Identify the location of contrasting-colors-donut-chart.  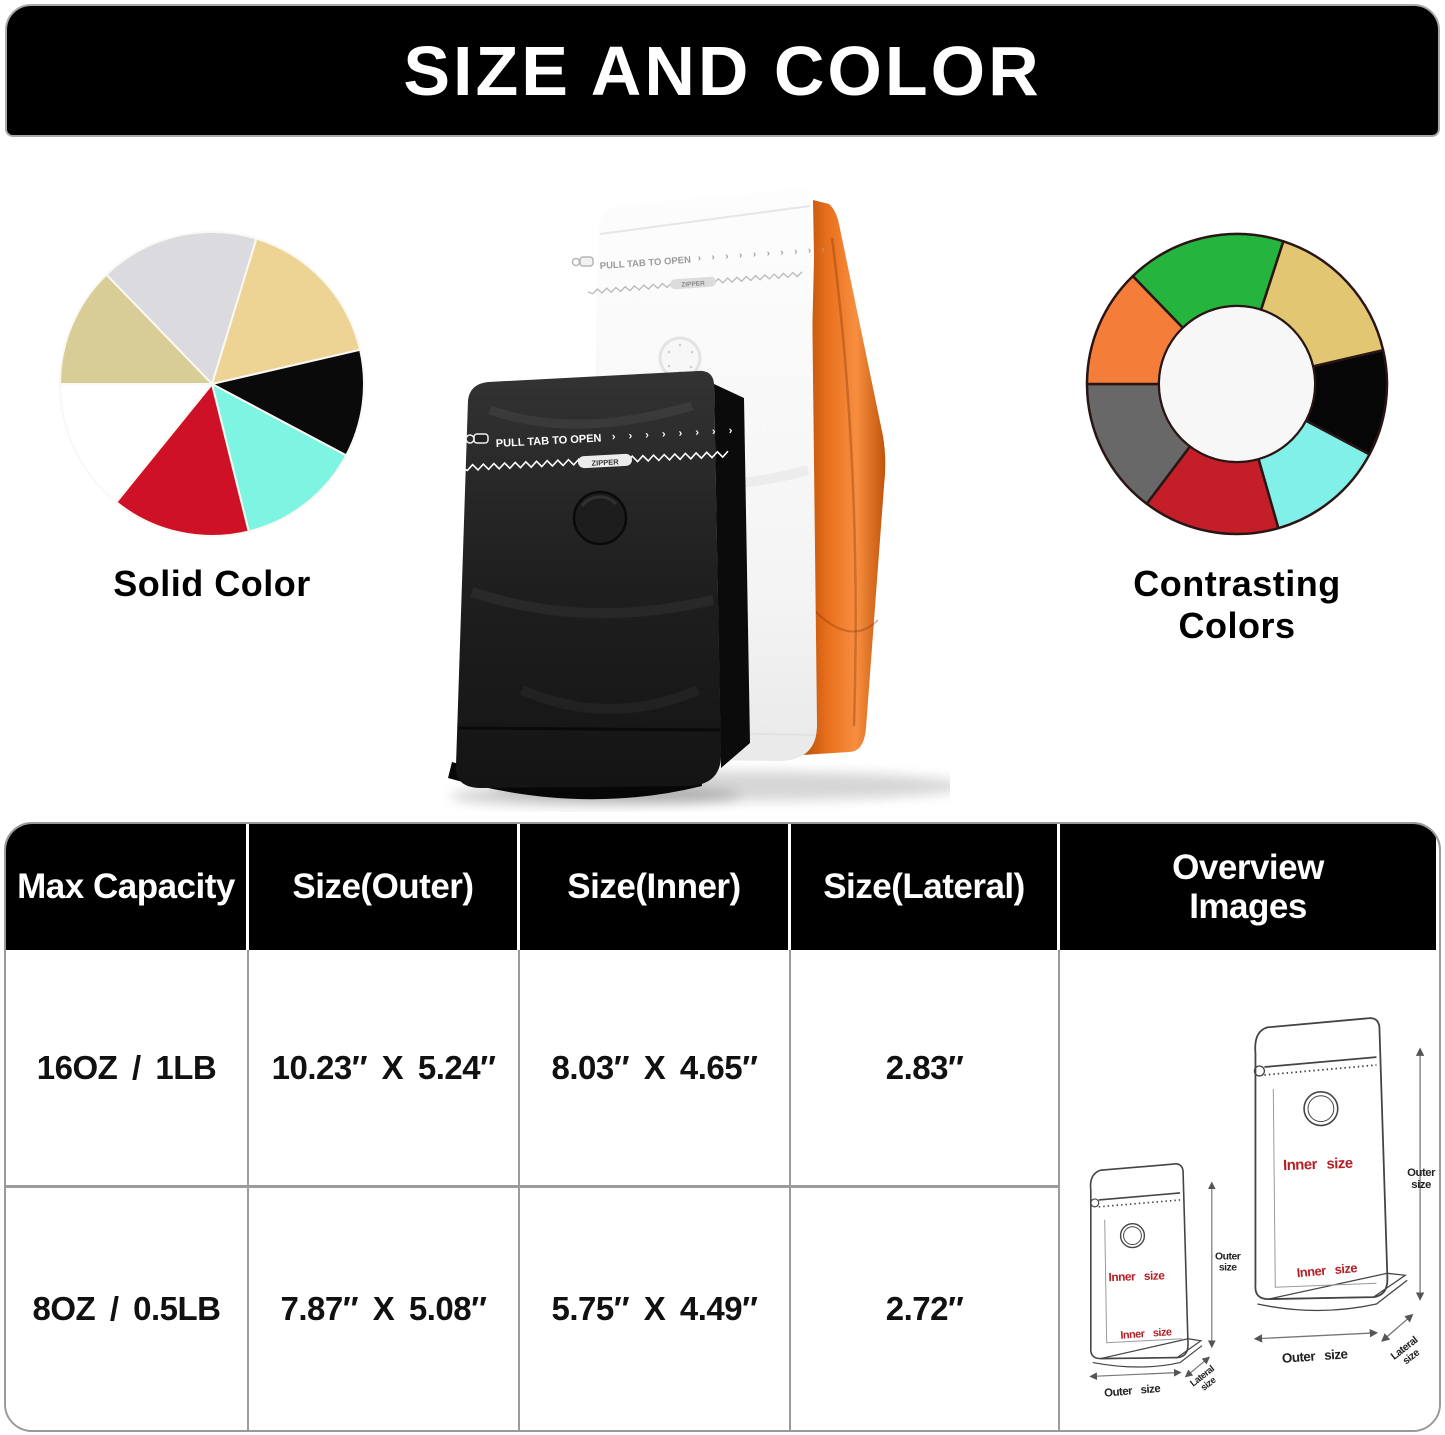
(1237, 384).